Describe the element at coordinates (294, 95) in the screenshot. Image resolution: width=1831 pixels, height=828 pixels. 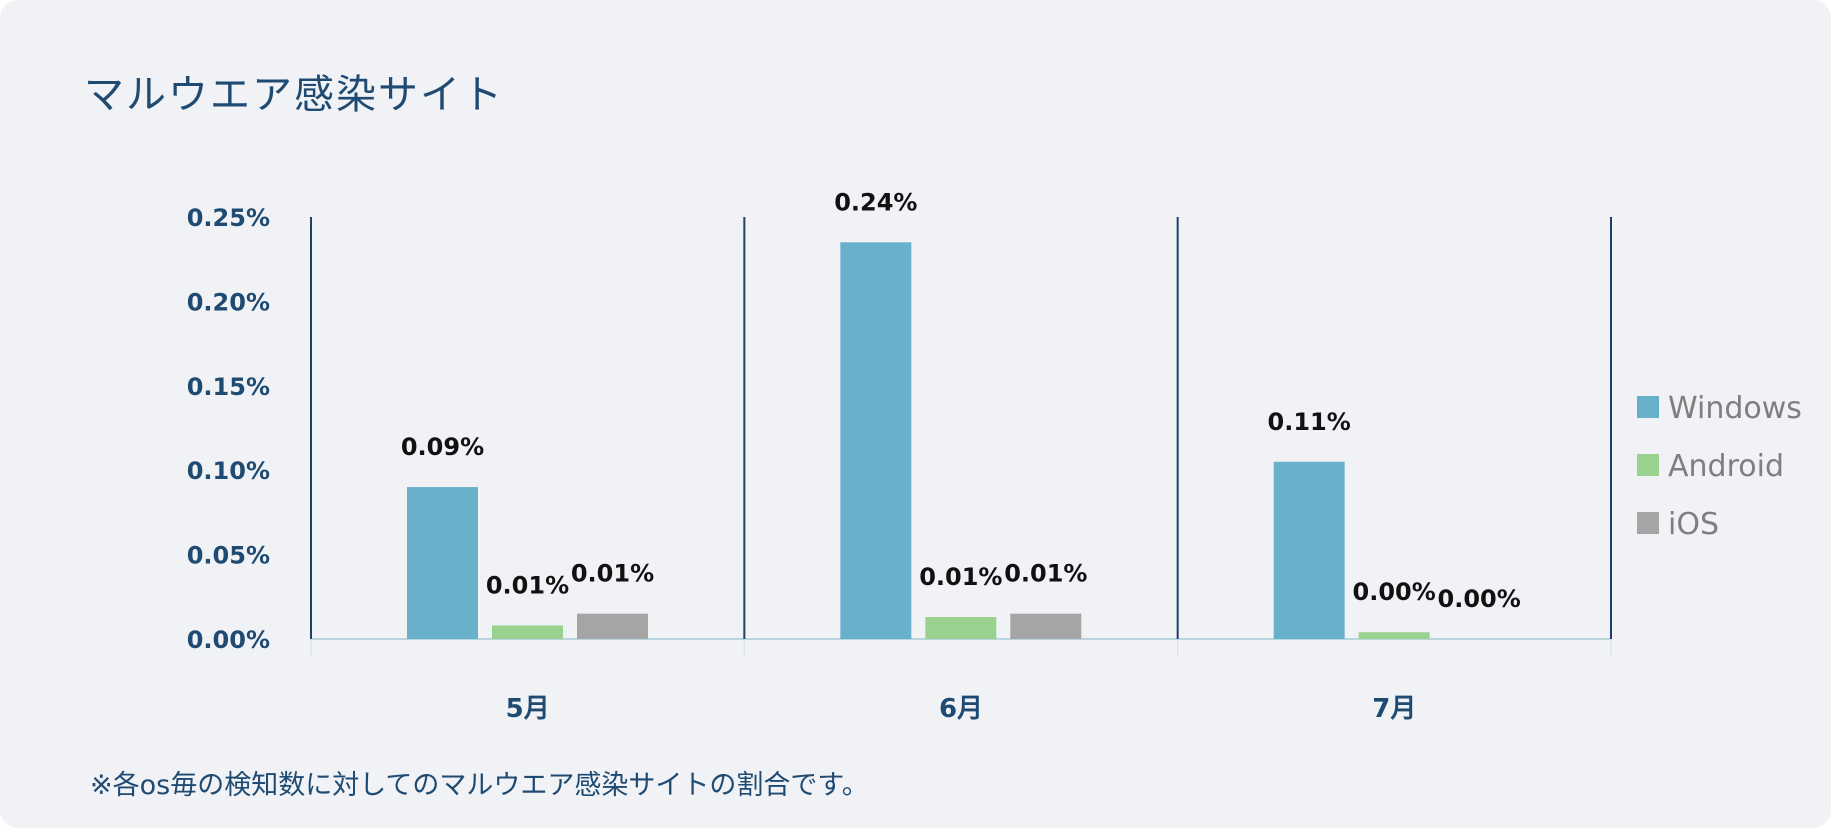
I see `chart-title: マルウエア感染サイト` at that location.